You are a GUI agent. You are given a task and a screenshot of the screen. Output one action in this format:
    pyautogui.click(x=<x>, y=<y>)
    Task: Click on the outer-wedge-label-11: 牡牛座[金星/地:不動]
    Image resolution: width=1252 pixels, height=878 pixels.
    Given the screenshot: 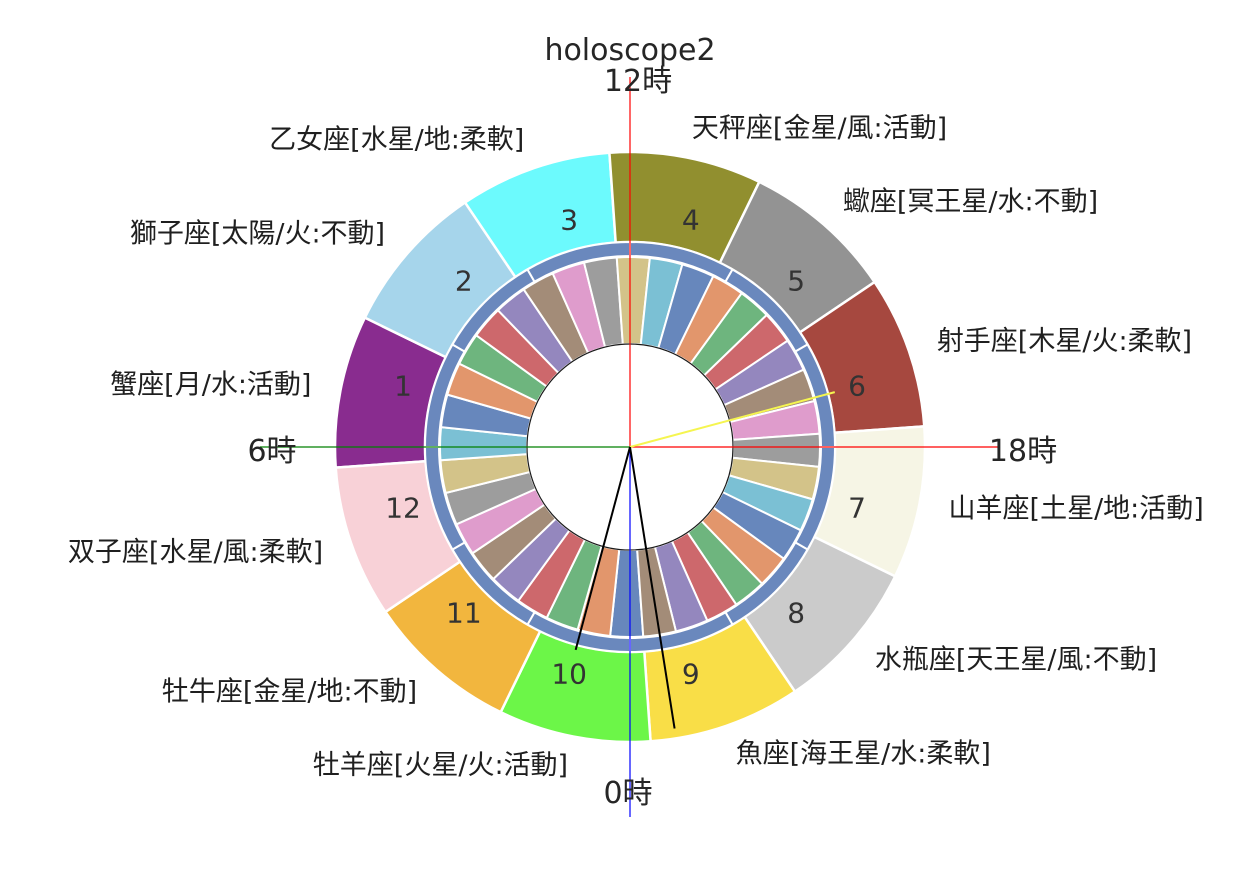 What is the action you would take?
    pyautogui.click(x=289, y=691)
    